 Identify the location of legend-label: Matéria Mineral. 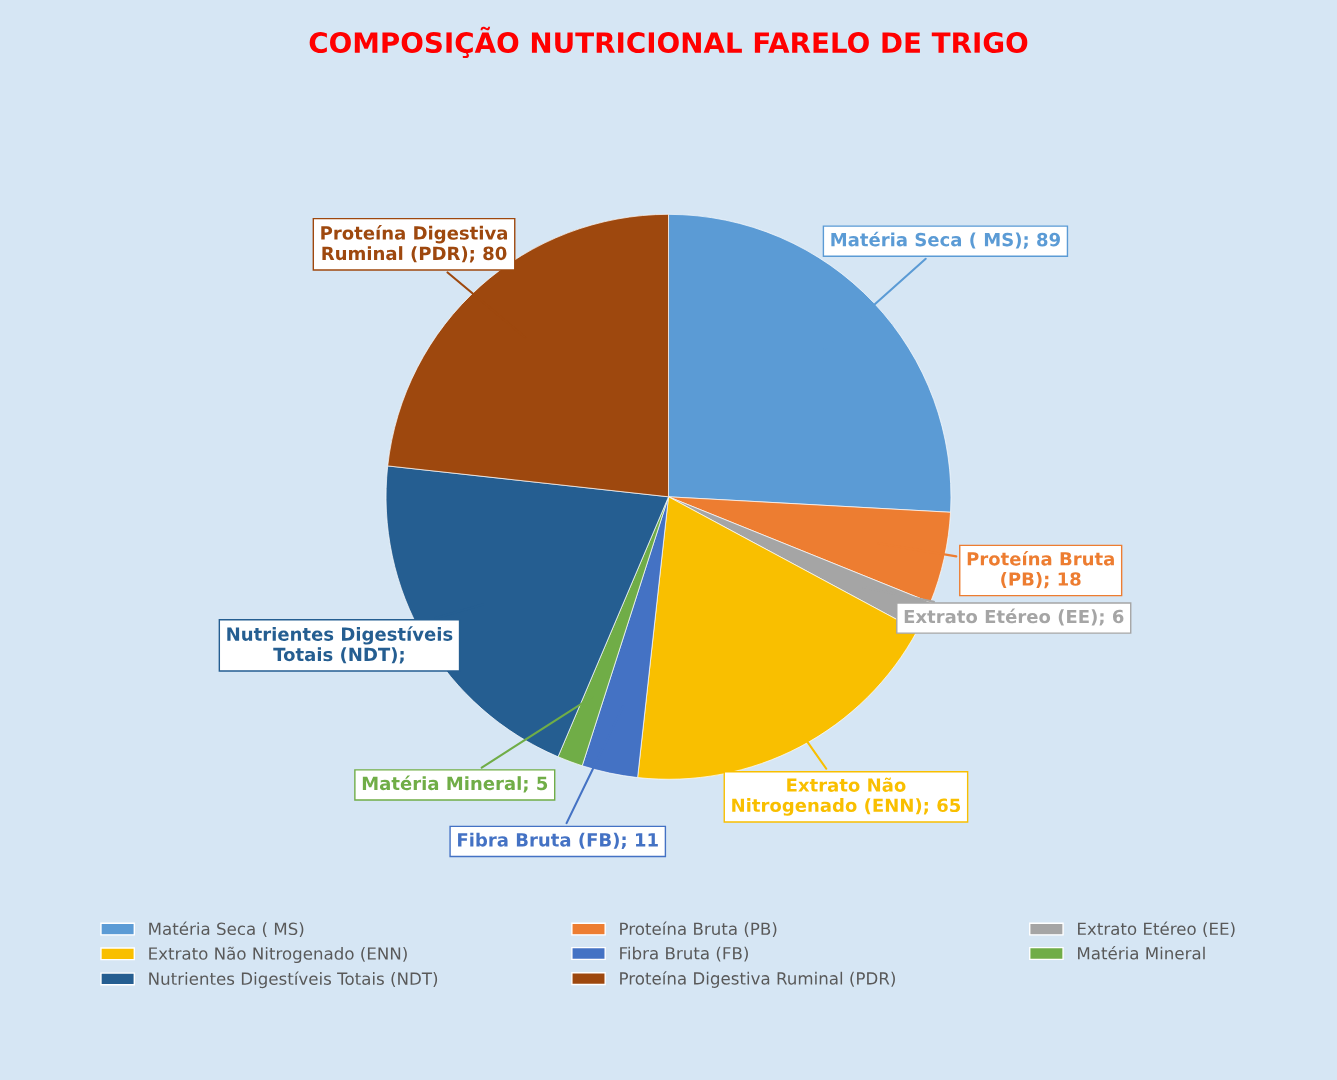
(1141, 953).